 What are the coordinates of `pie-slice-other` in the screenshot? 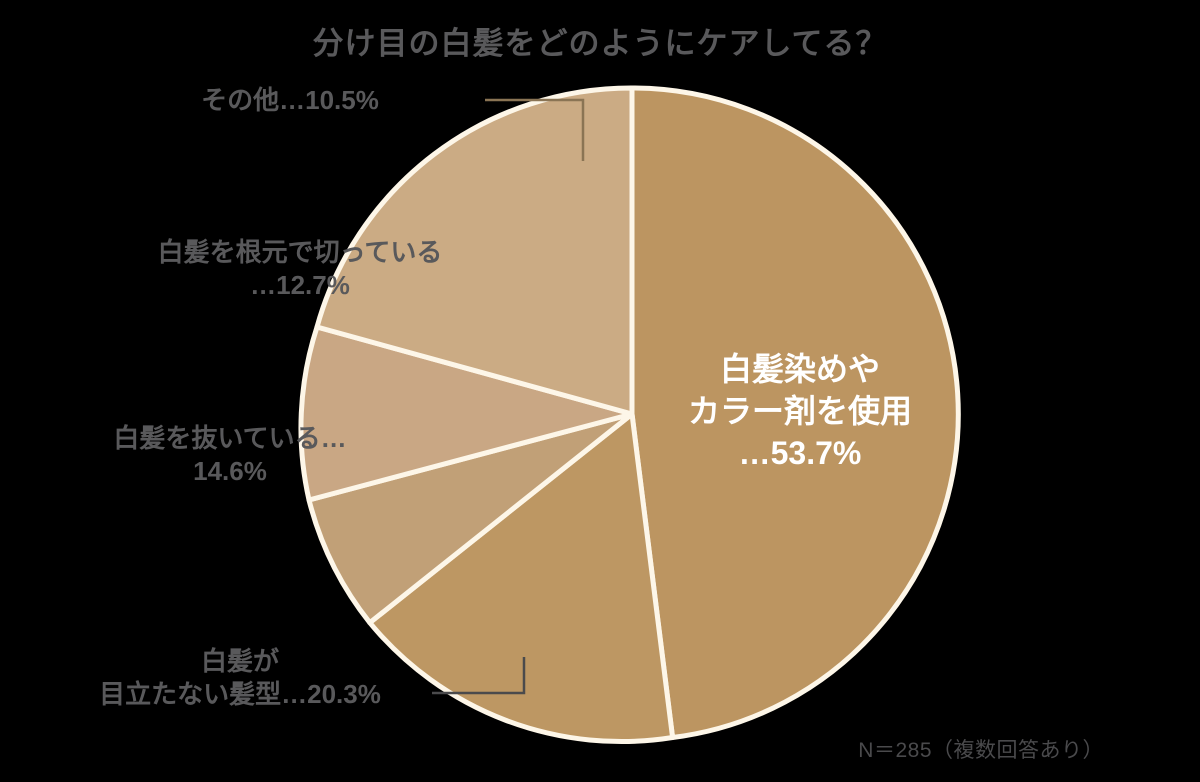 It's located at (474, 251).